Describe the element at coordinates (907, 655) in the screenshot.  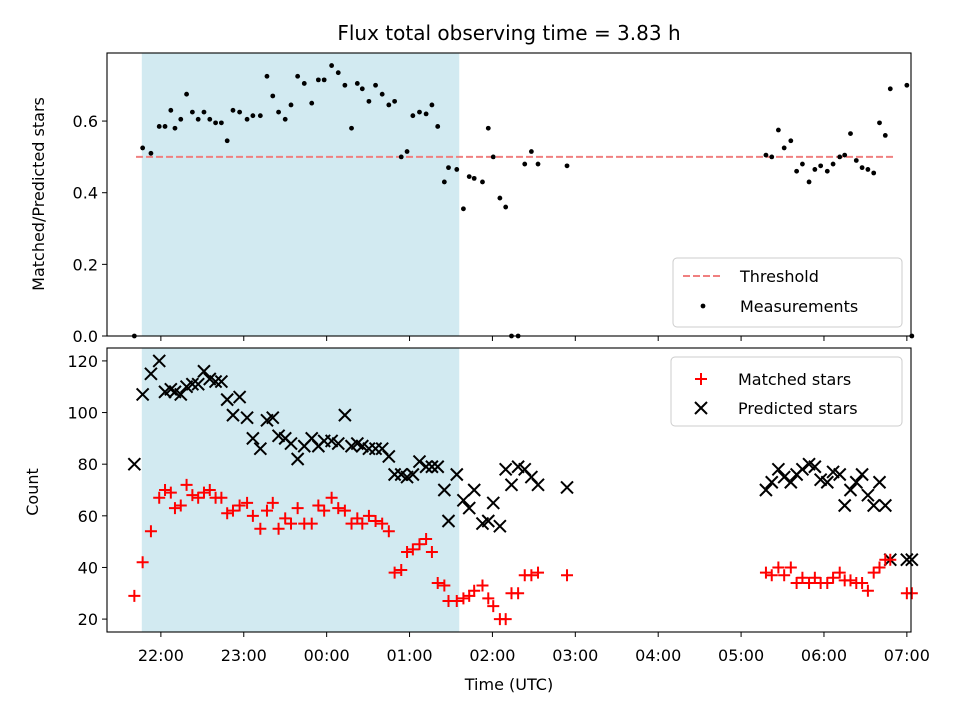
I see `x-tick-label: 07:00` at that location.